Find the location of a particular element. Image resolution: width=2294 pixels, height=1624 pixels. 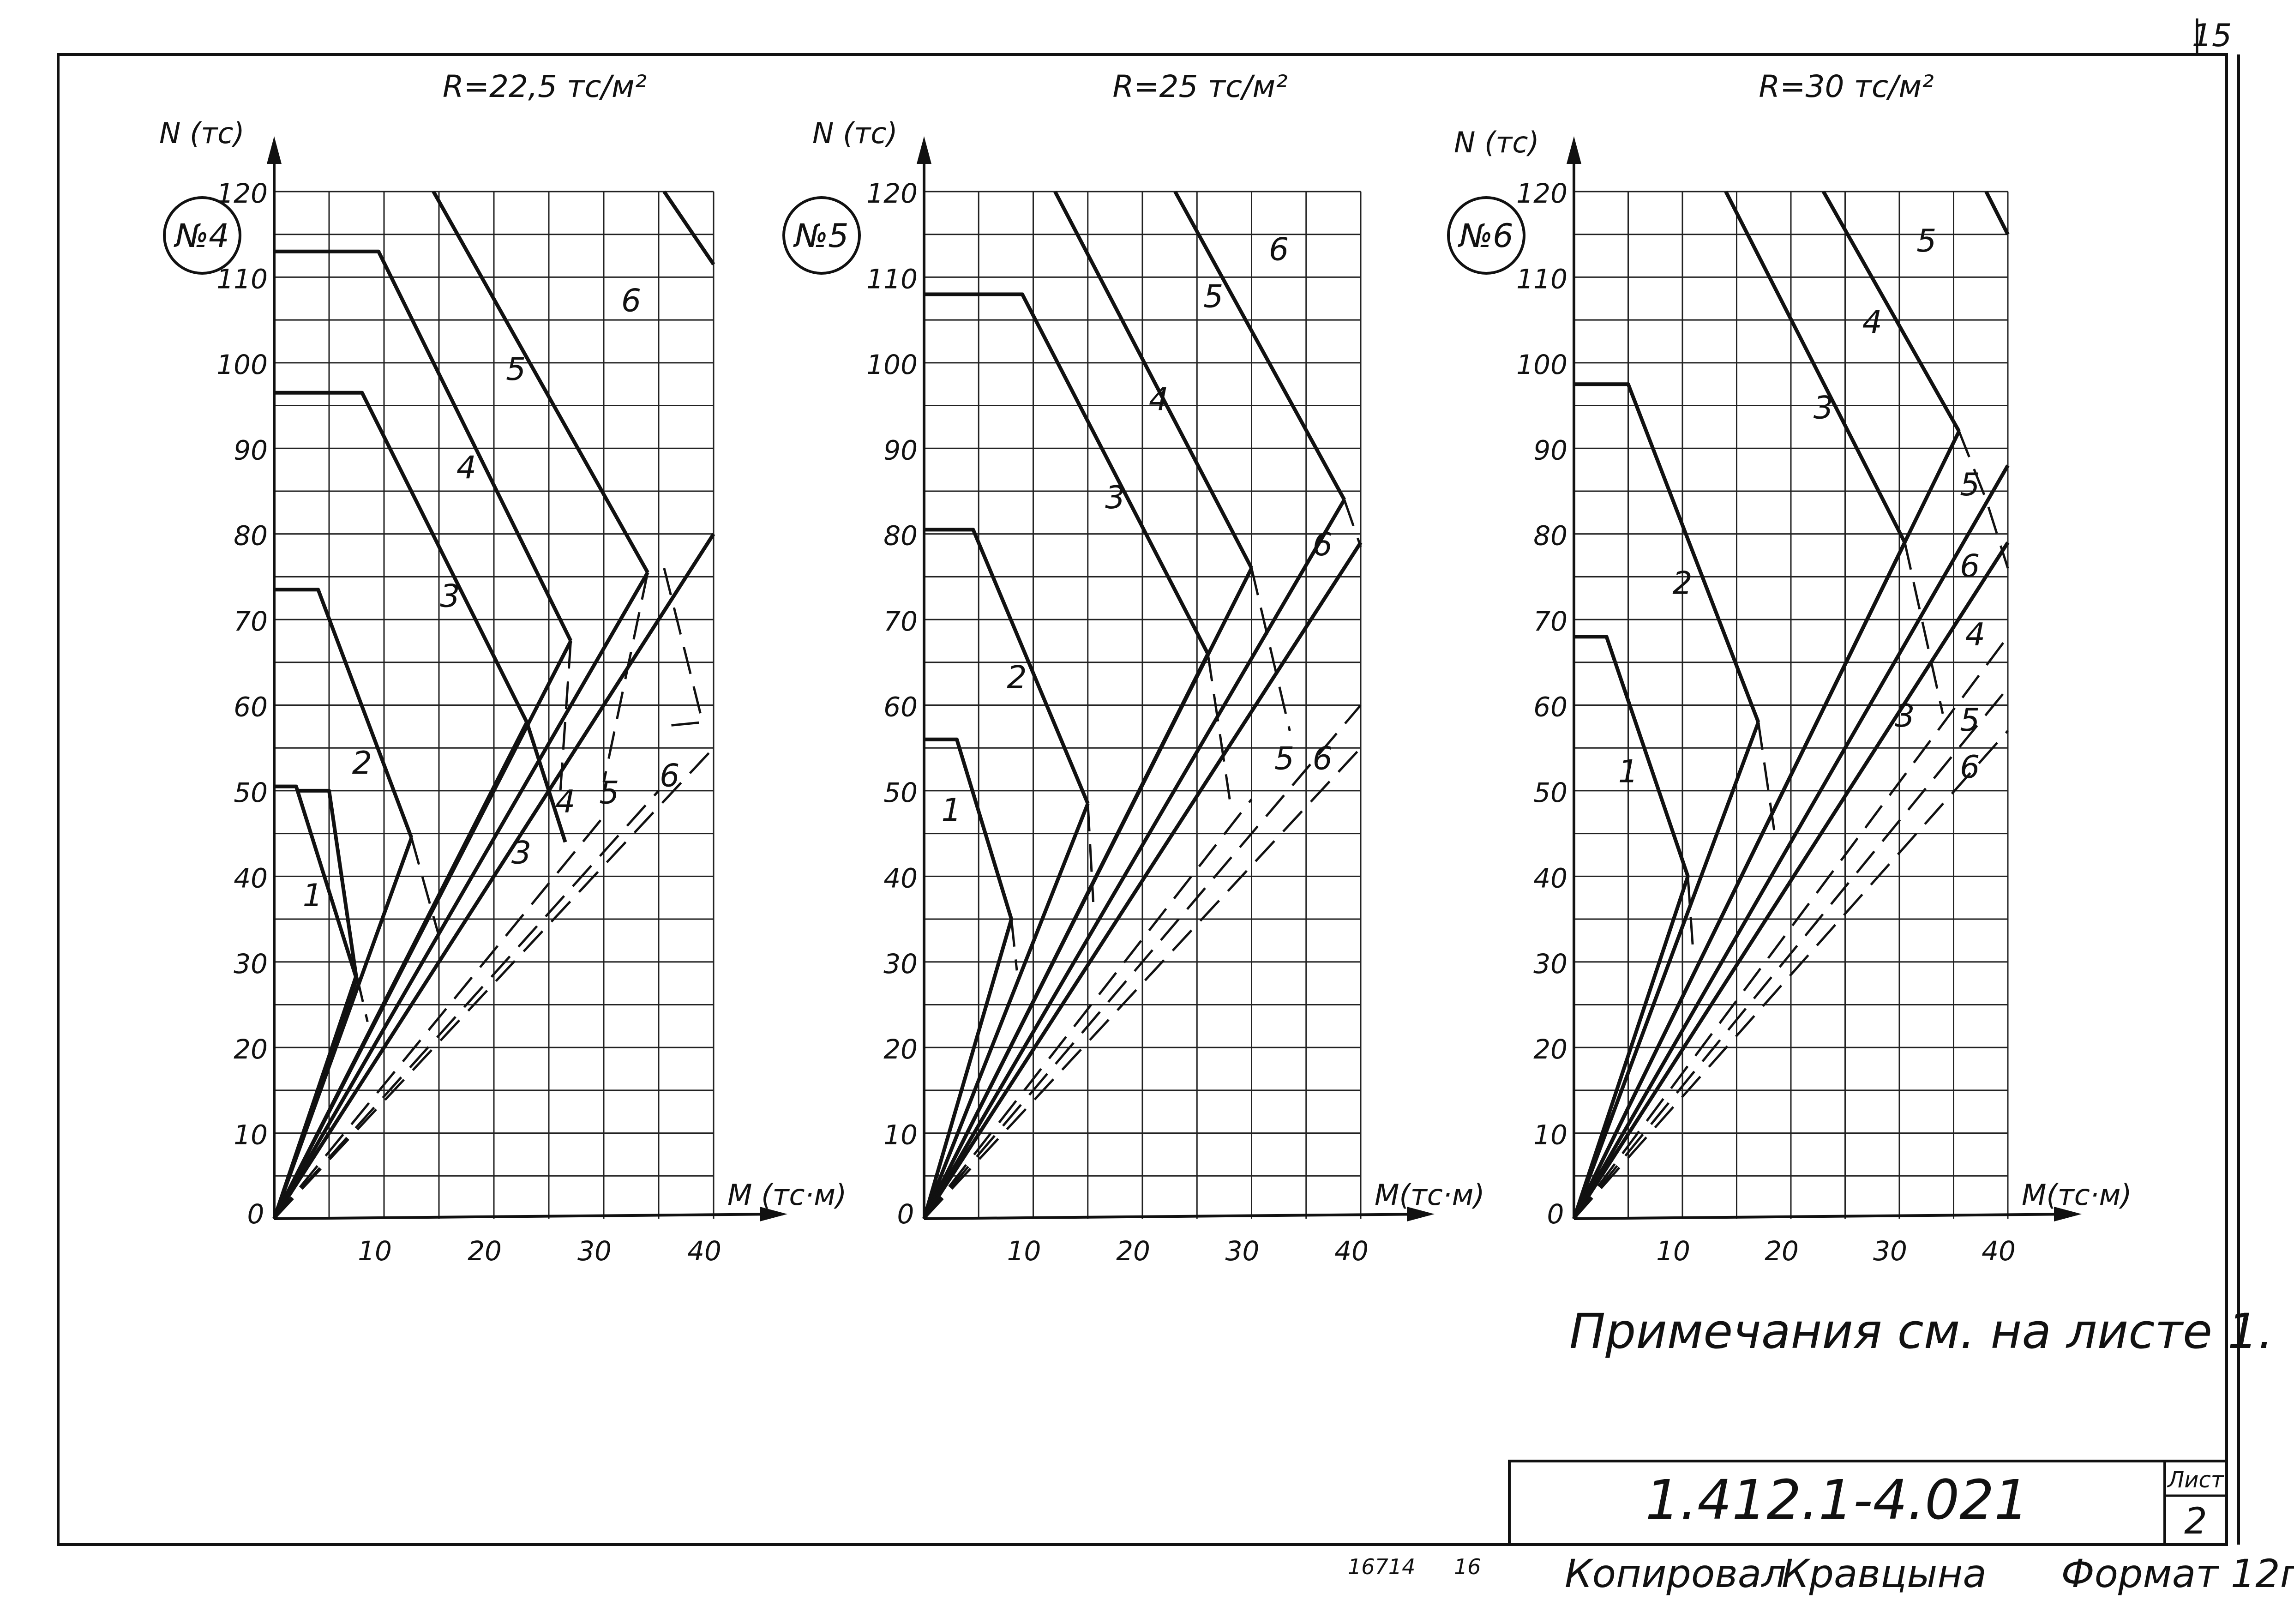

inventory-suffix: 16 is located at coordinates (1467, 1566).